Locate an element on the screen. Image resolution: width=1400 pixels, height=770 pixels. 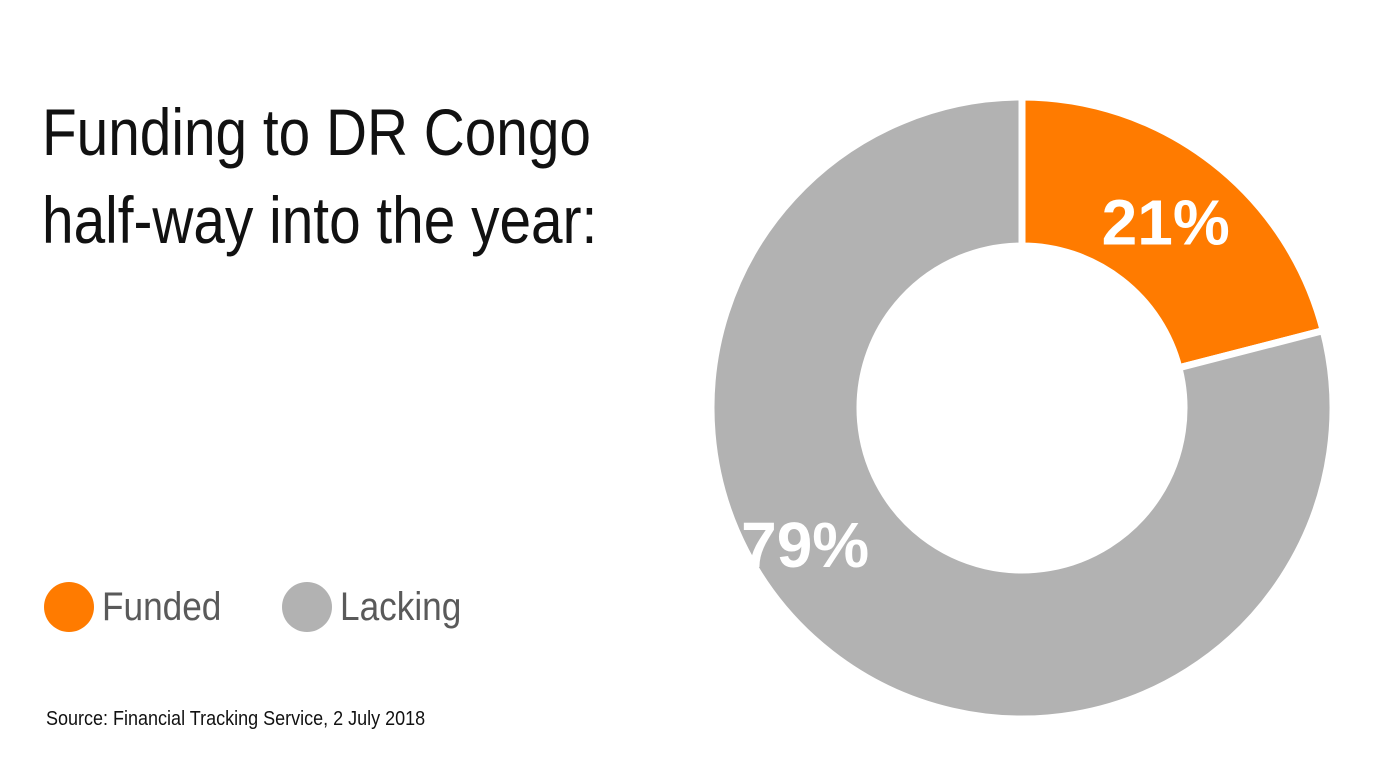
legend-swatch-funded is located at coordinates (69, 607).